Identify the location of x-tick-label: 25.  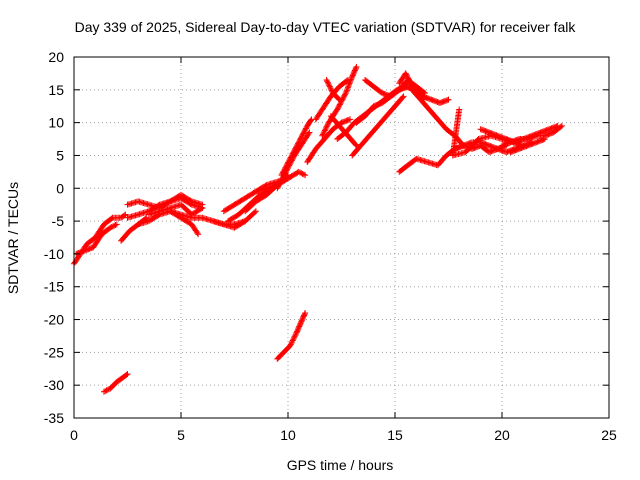
(609, 435).